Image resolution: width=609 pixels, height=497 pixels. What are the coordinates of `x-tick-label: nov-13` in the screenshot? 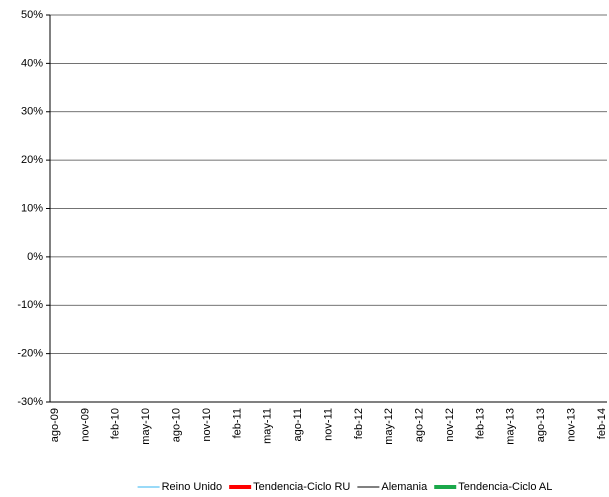 It's located at (571, 425).